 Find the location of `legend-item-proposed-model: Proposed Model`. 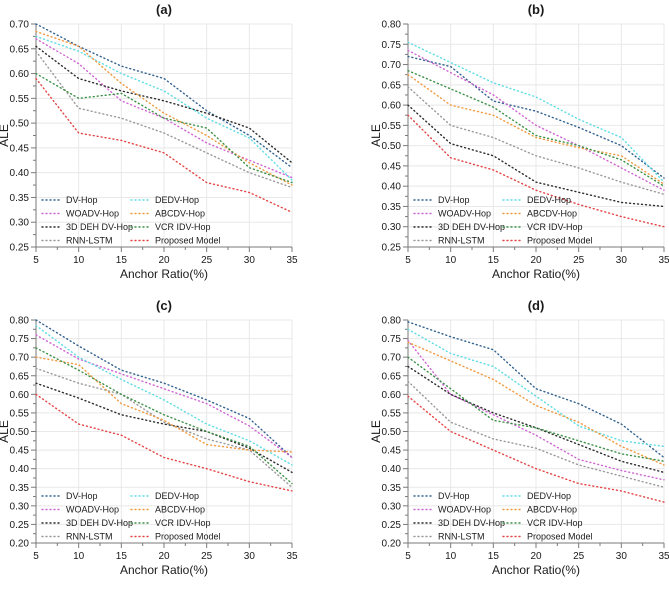

legend-item-proposed-model: Proposed Model is located at coordinates (175, 241).